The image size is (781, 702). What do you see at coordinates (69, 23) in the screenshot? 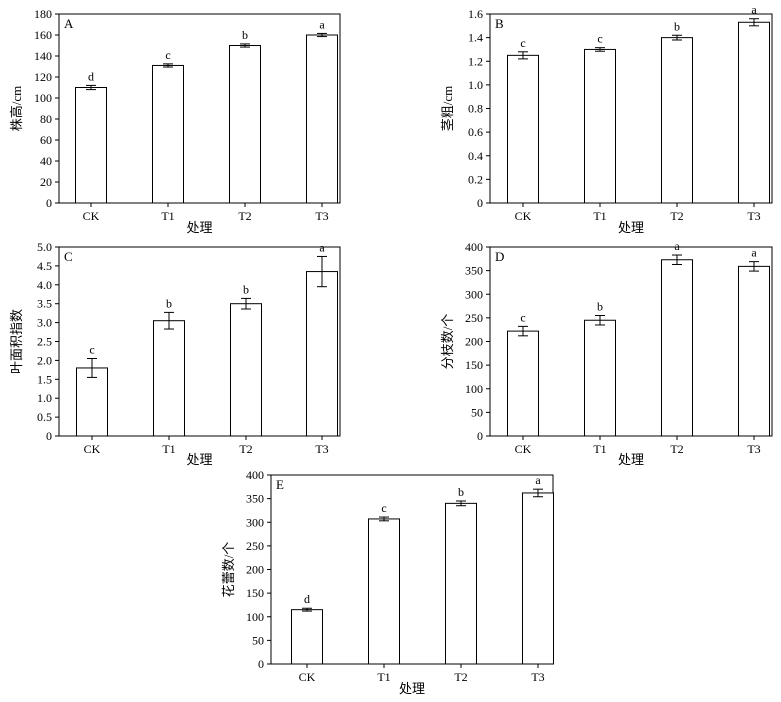
I see `panel-a-label: A` at bounding box center [69, 23].